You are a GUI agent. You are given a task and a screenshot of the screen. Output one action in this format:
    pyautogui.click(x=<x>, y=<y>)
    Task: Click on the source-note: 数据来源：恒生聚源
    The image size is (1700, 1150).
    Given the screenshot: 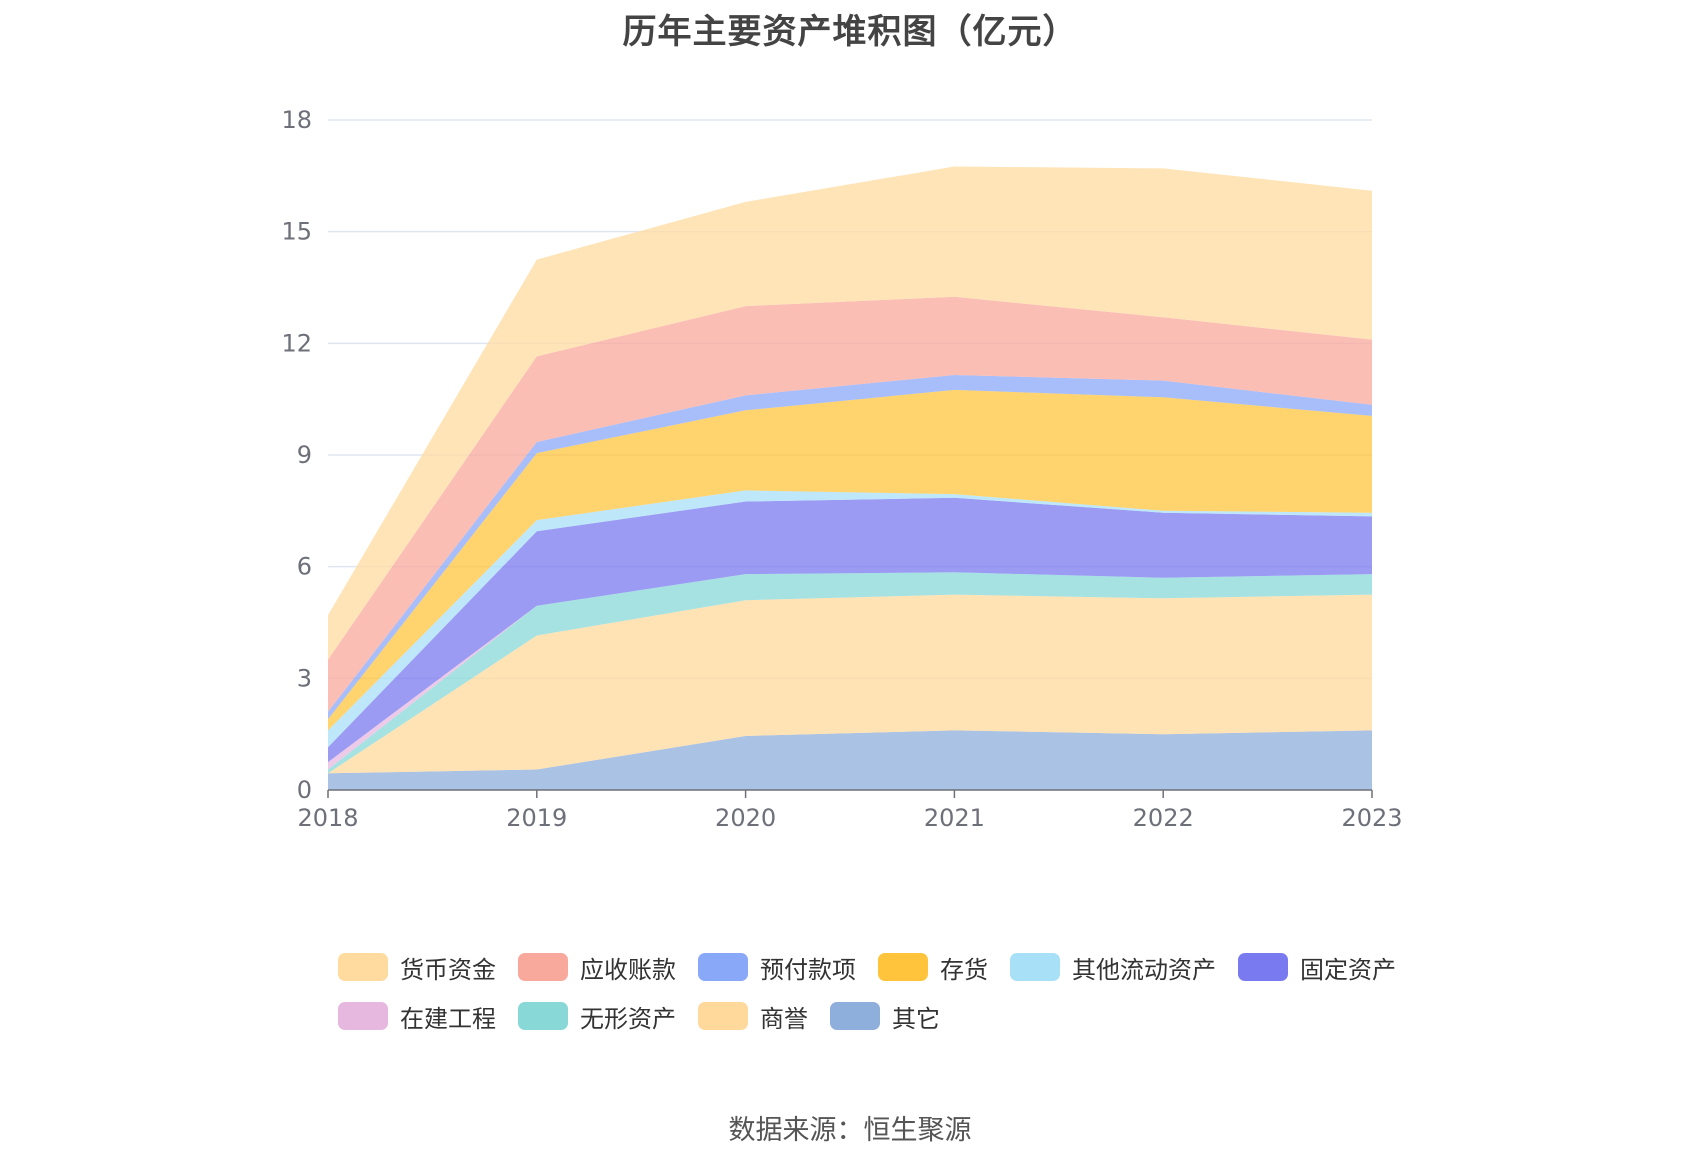 What is the action you would take?
    pyautogui.click(x=850, y=1130)
    